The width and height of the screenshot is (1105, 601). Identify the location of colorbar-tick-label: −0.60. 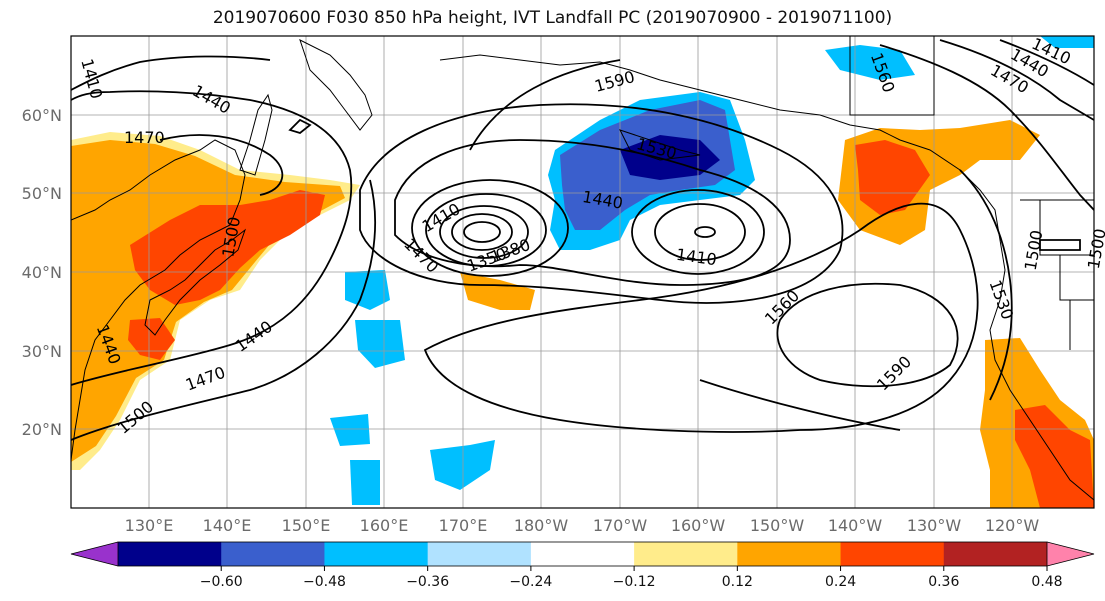
(221, 582).